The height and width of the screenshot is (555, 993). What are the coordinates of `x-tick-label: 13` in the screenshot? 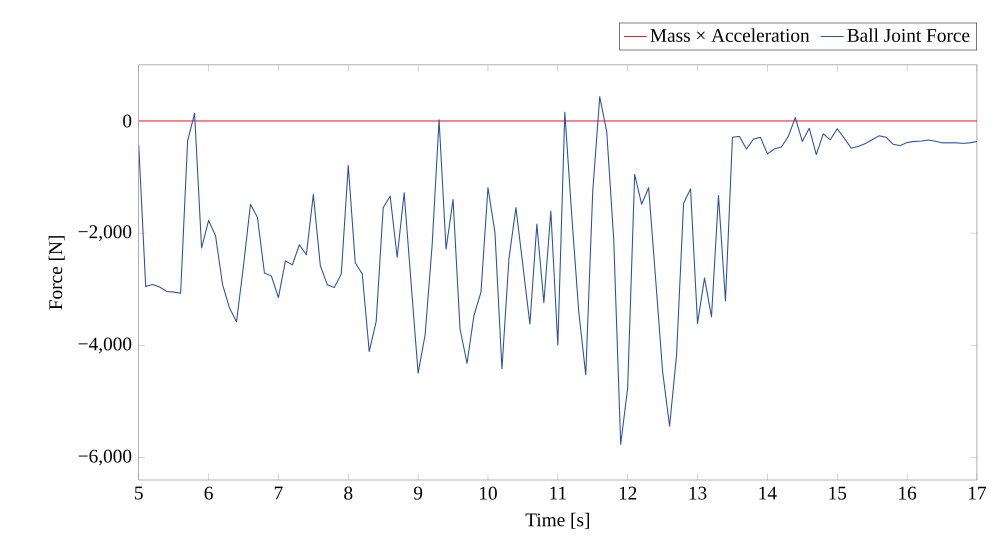 It's located at (698, 493).